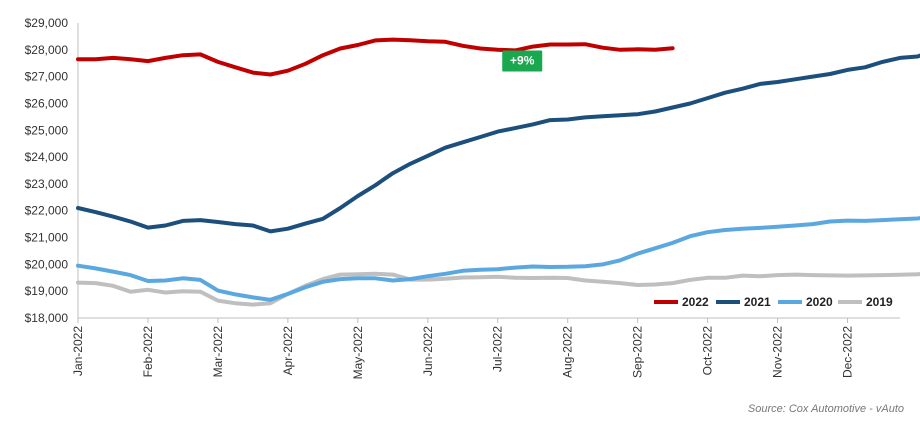 Image resolution: width=920 pixels, height=428 pixels. Describe the element at coordinates (78, 351) in the screenshot. I see `x-tick-label: Jan-2022` at that location.